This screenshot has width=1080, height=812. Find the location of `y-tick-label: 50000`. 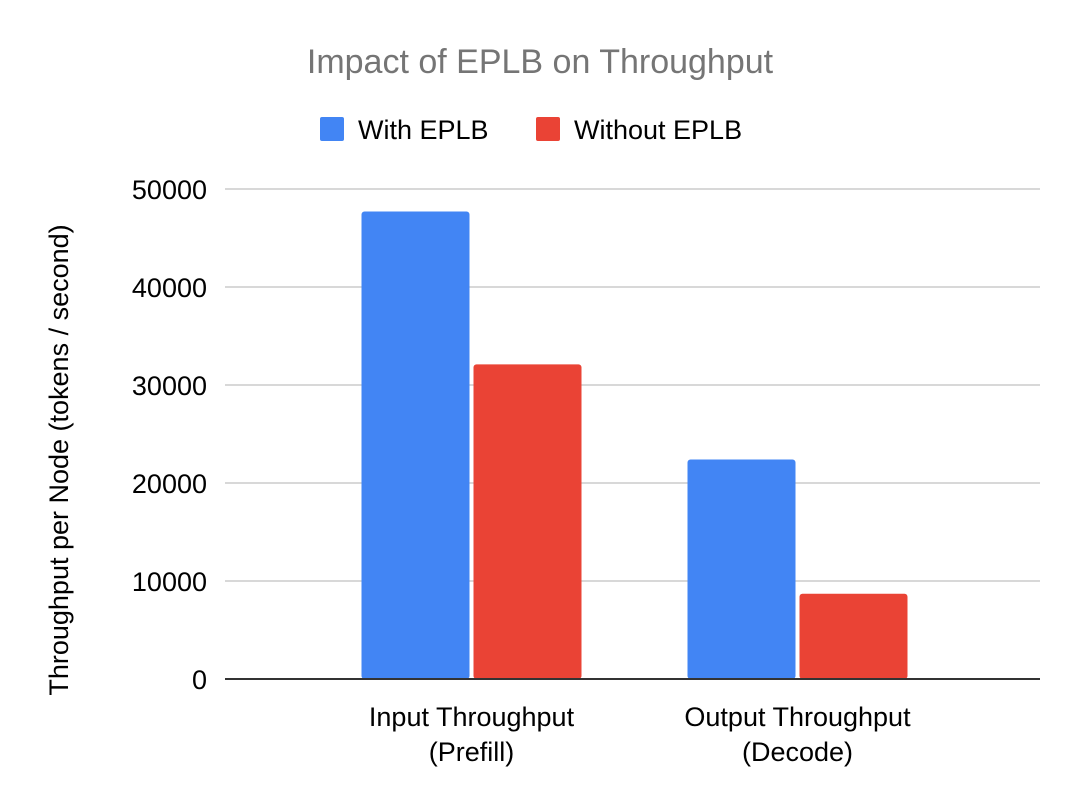

y-tick-label: 50000 is located at coordinates (169, 190).